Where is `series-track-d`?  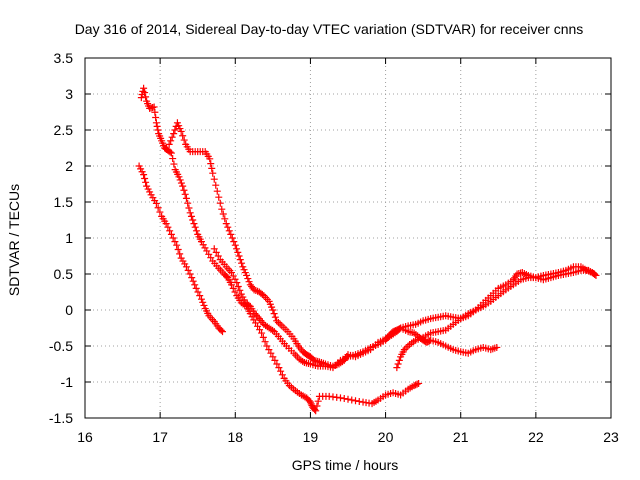 series-track-d is located at coordinates (355, 308).